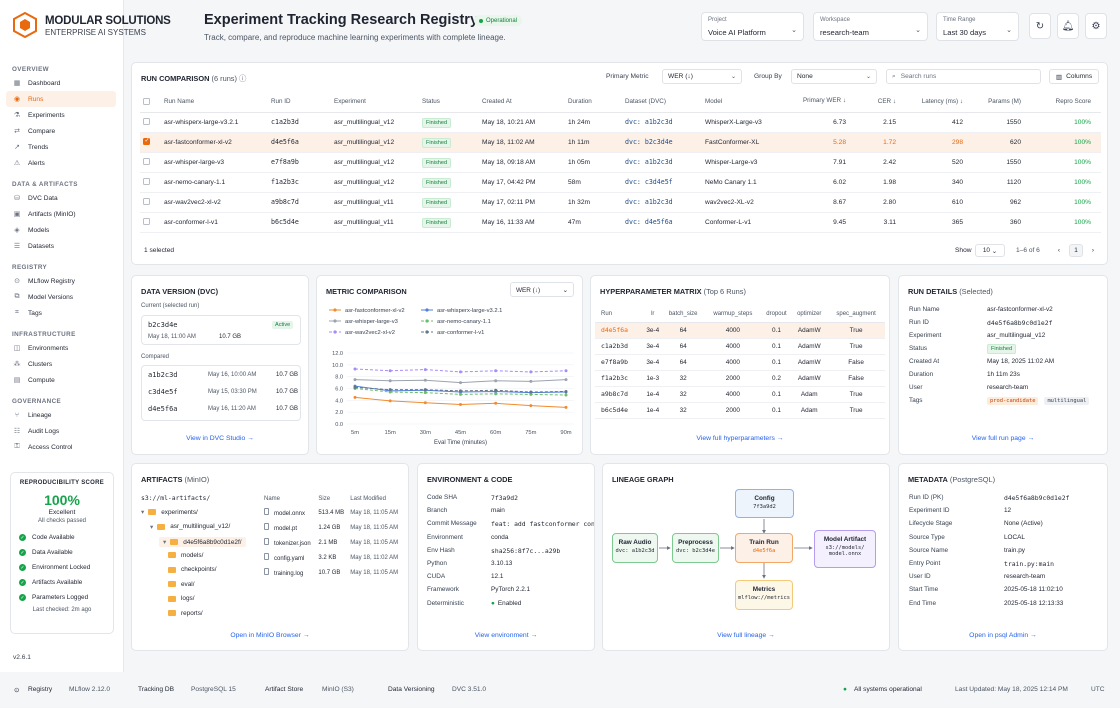 The width and height of the screenshot is (1120, 708). What do you see at coordinates (542, 289) in the screenshot?
I see `metric-select: WER (↓) ⌄` at bounding box center [542, 289].